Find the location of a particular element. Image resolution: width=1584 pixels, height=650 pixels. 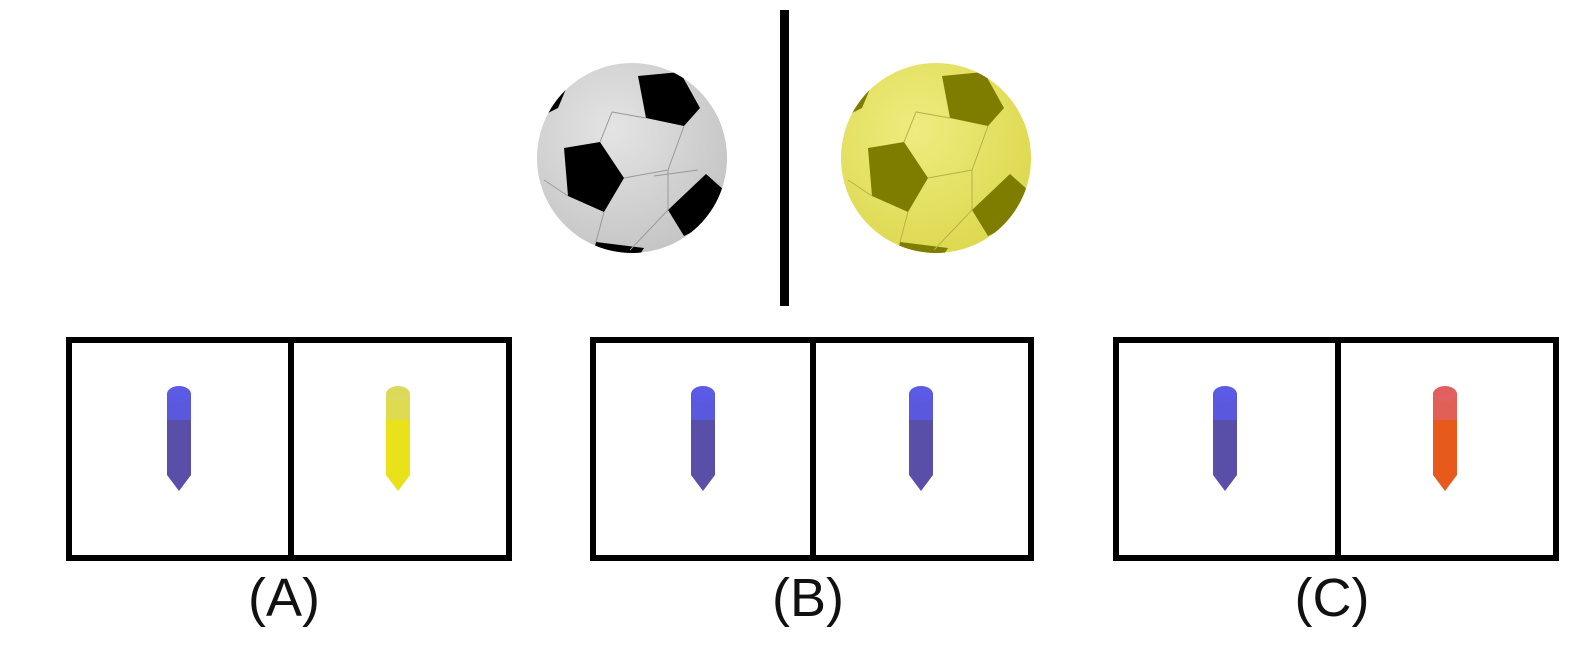

soccer-ball-gray-icon is located at coordinates (632, 158).